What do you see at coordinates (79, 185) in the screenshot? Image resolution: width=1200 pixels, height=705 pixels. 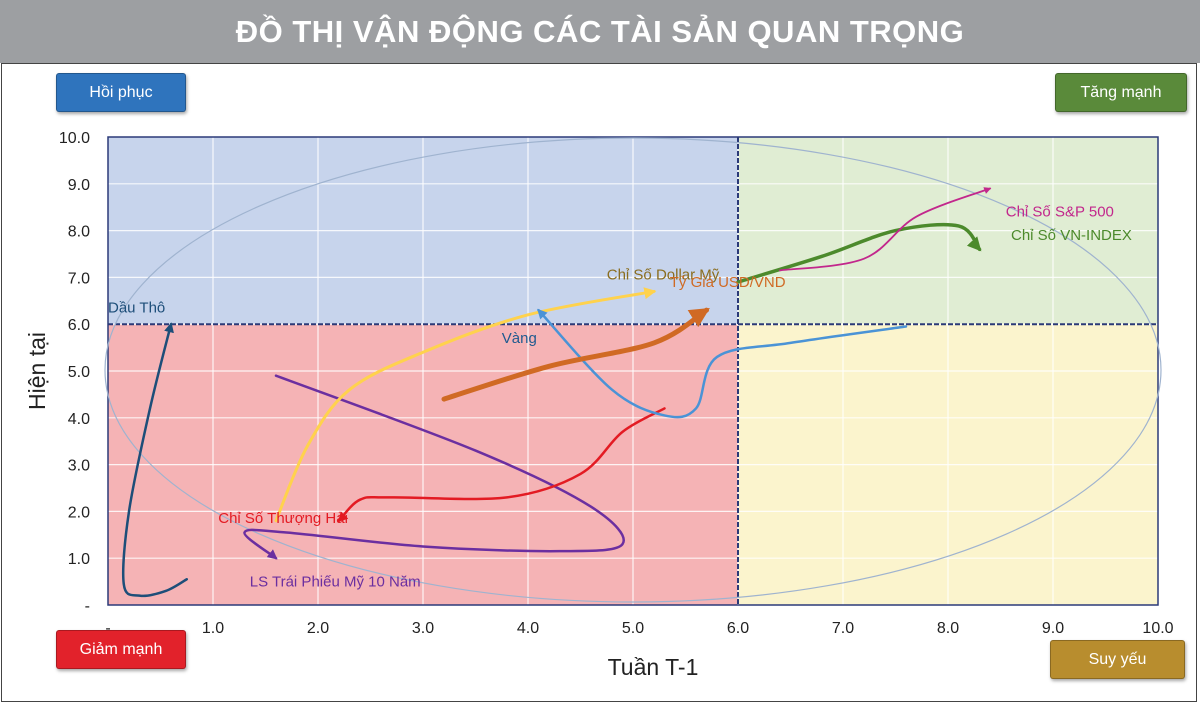 I see `y-tick-label: 9.0` at bounding box center [79, 185].